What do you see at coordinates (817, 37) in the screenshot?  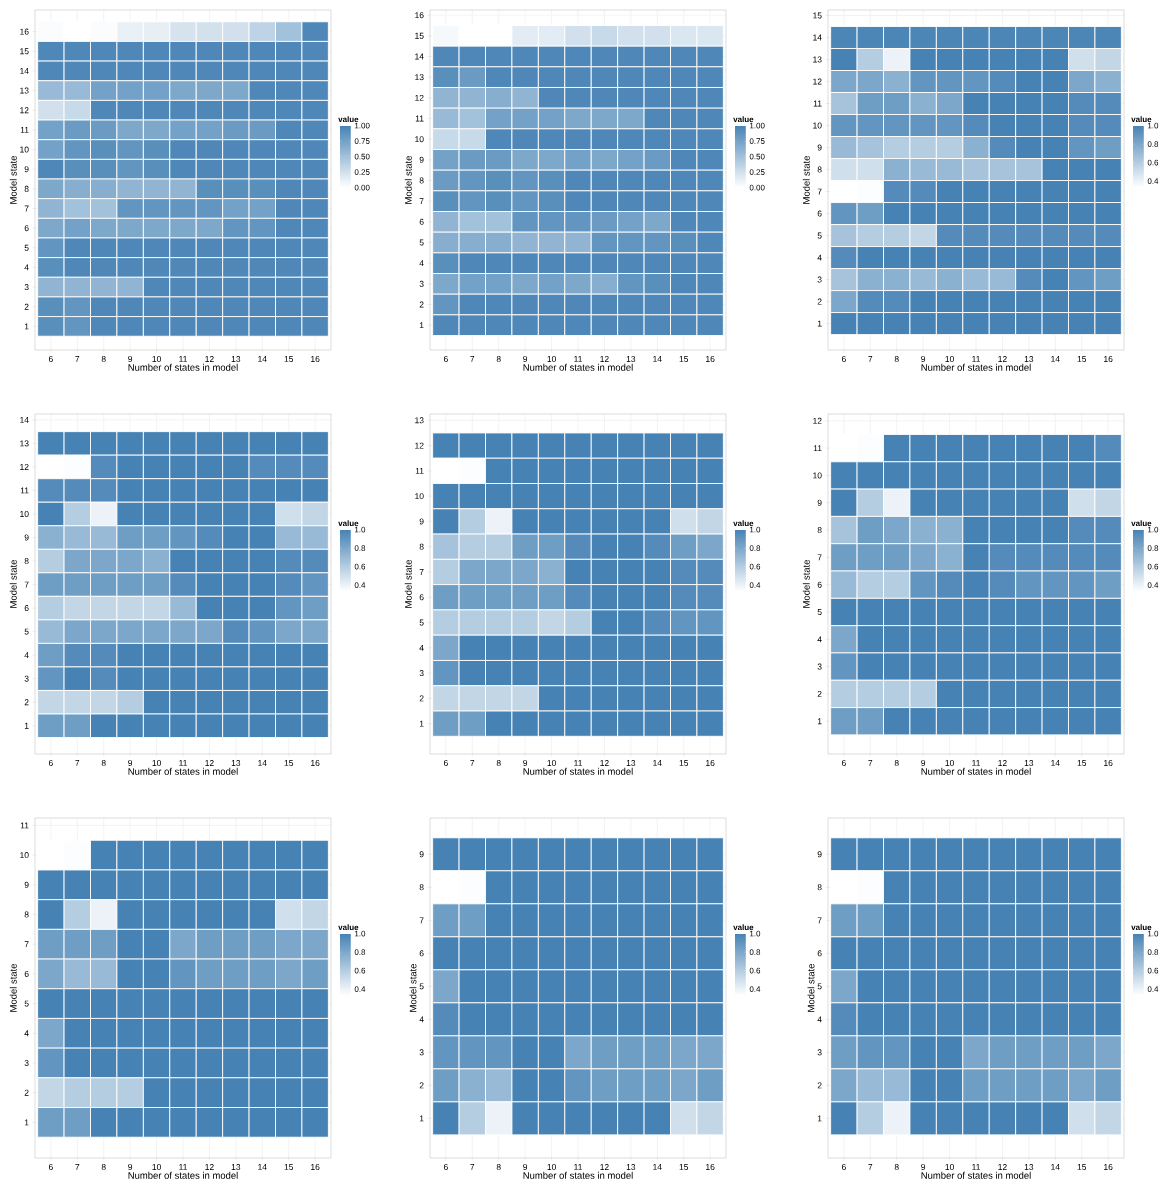 I see `y-tick-label: 14` at bounding box center [817, 37].